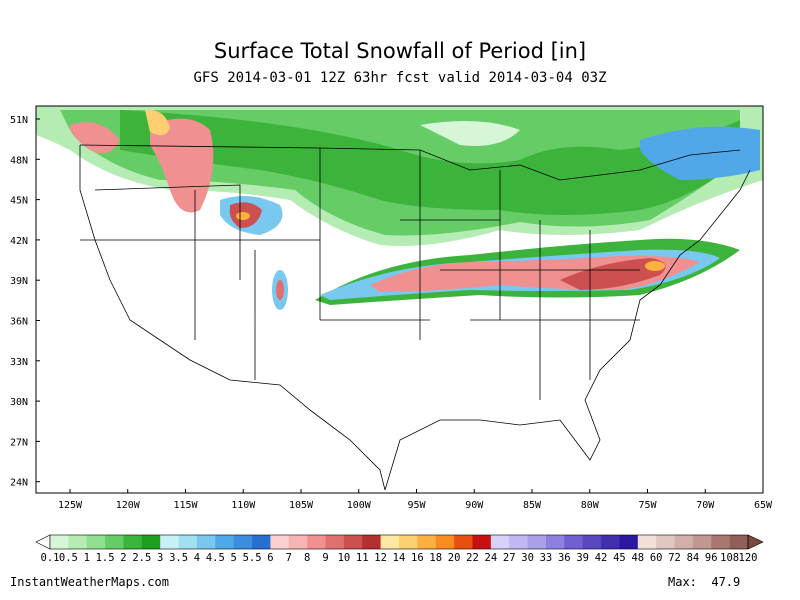 The image size is (800, 600). Describe the element at coordinates (70, 505) in the screenshot. I see `lon-label: 125W` at that location.